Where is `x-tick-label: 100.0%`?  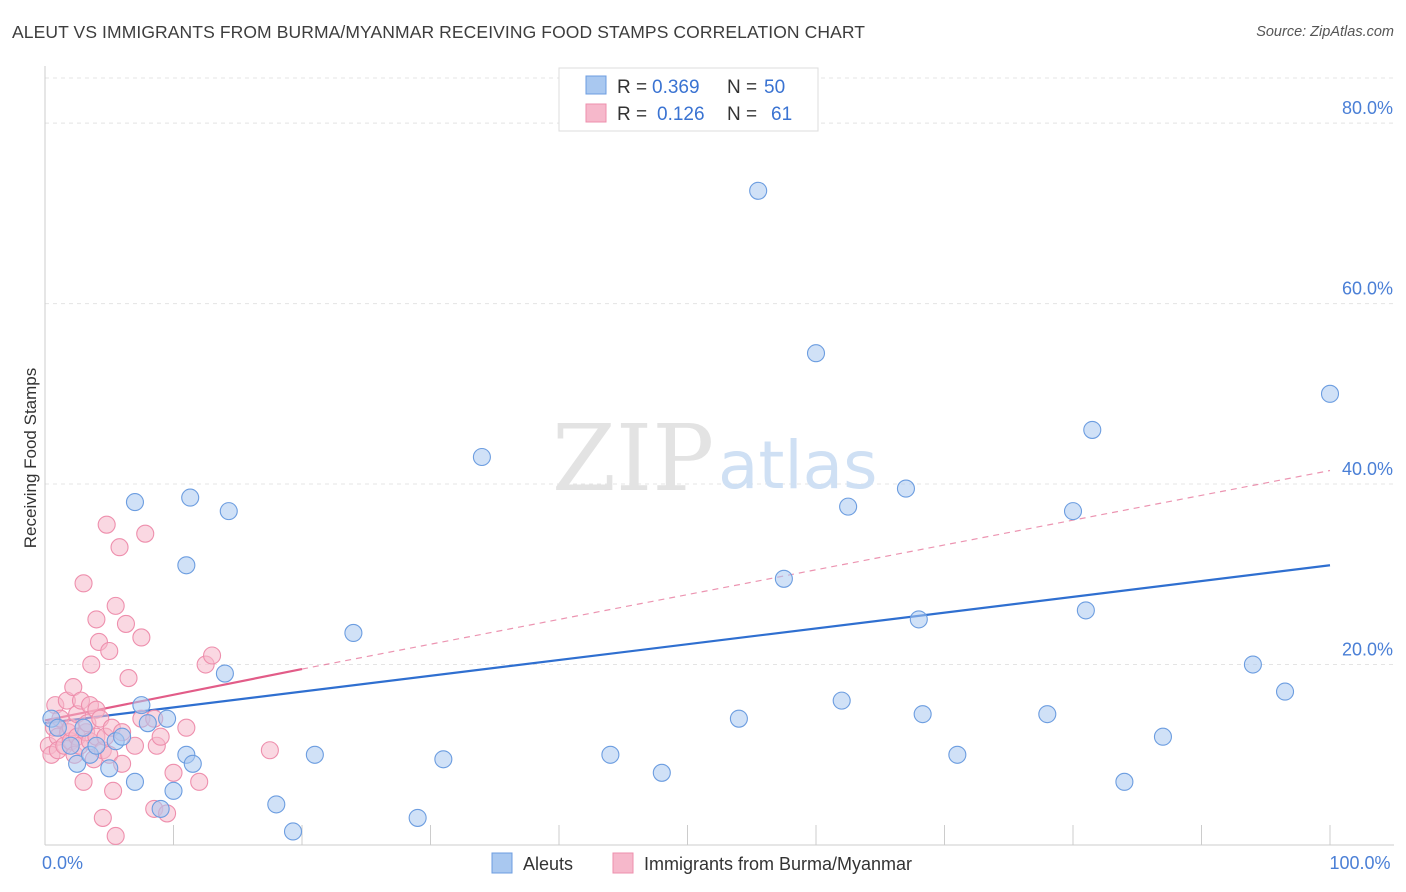
x-tick-label: 100.0% is located at coordinates (1359, 863).